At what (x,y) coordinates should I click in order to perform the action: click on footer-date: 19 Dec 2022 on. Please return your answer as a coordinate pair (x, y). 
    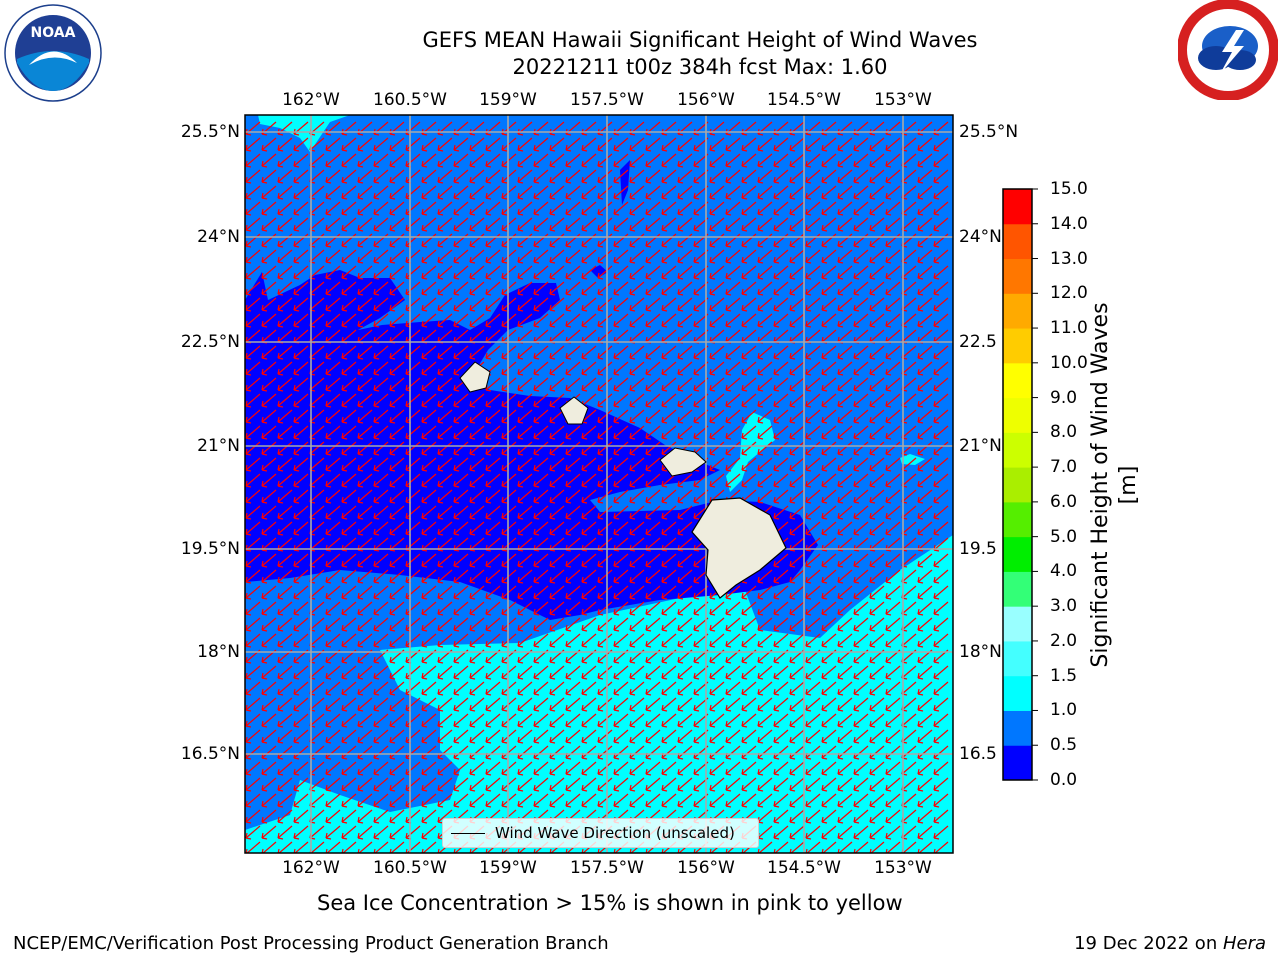
    Looking at the image, I should click on (1148, 943).